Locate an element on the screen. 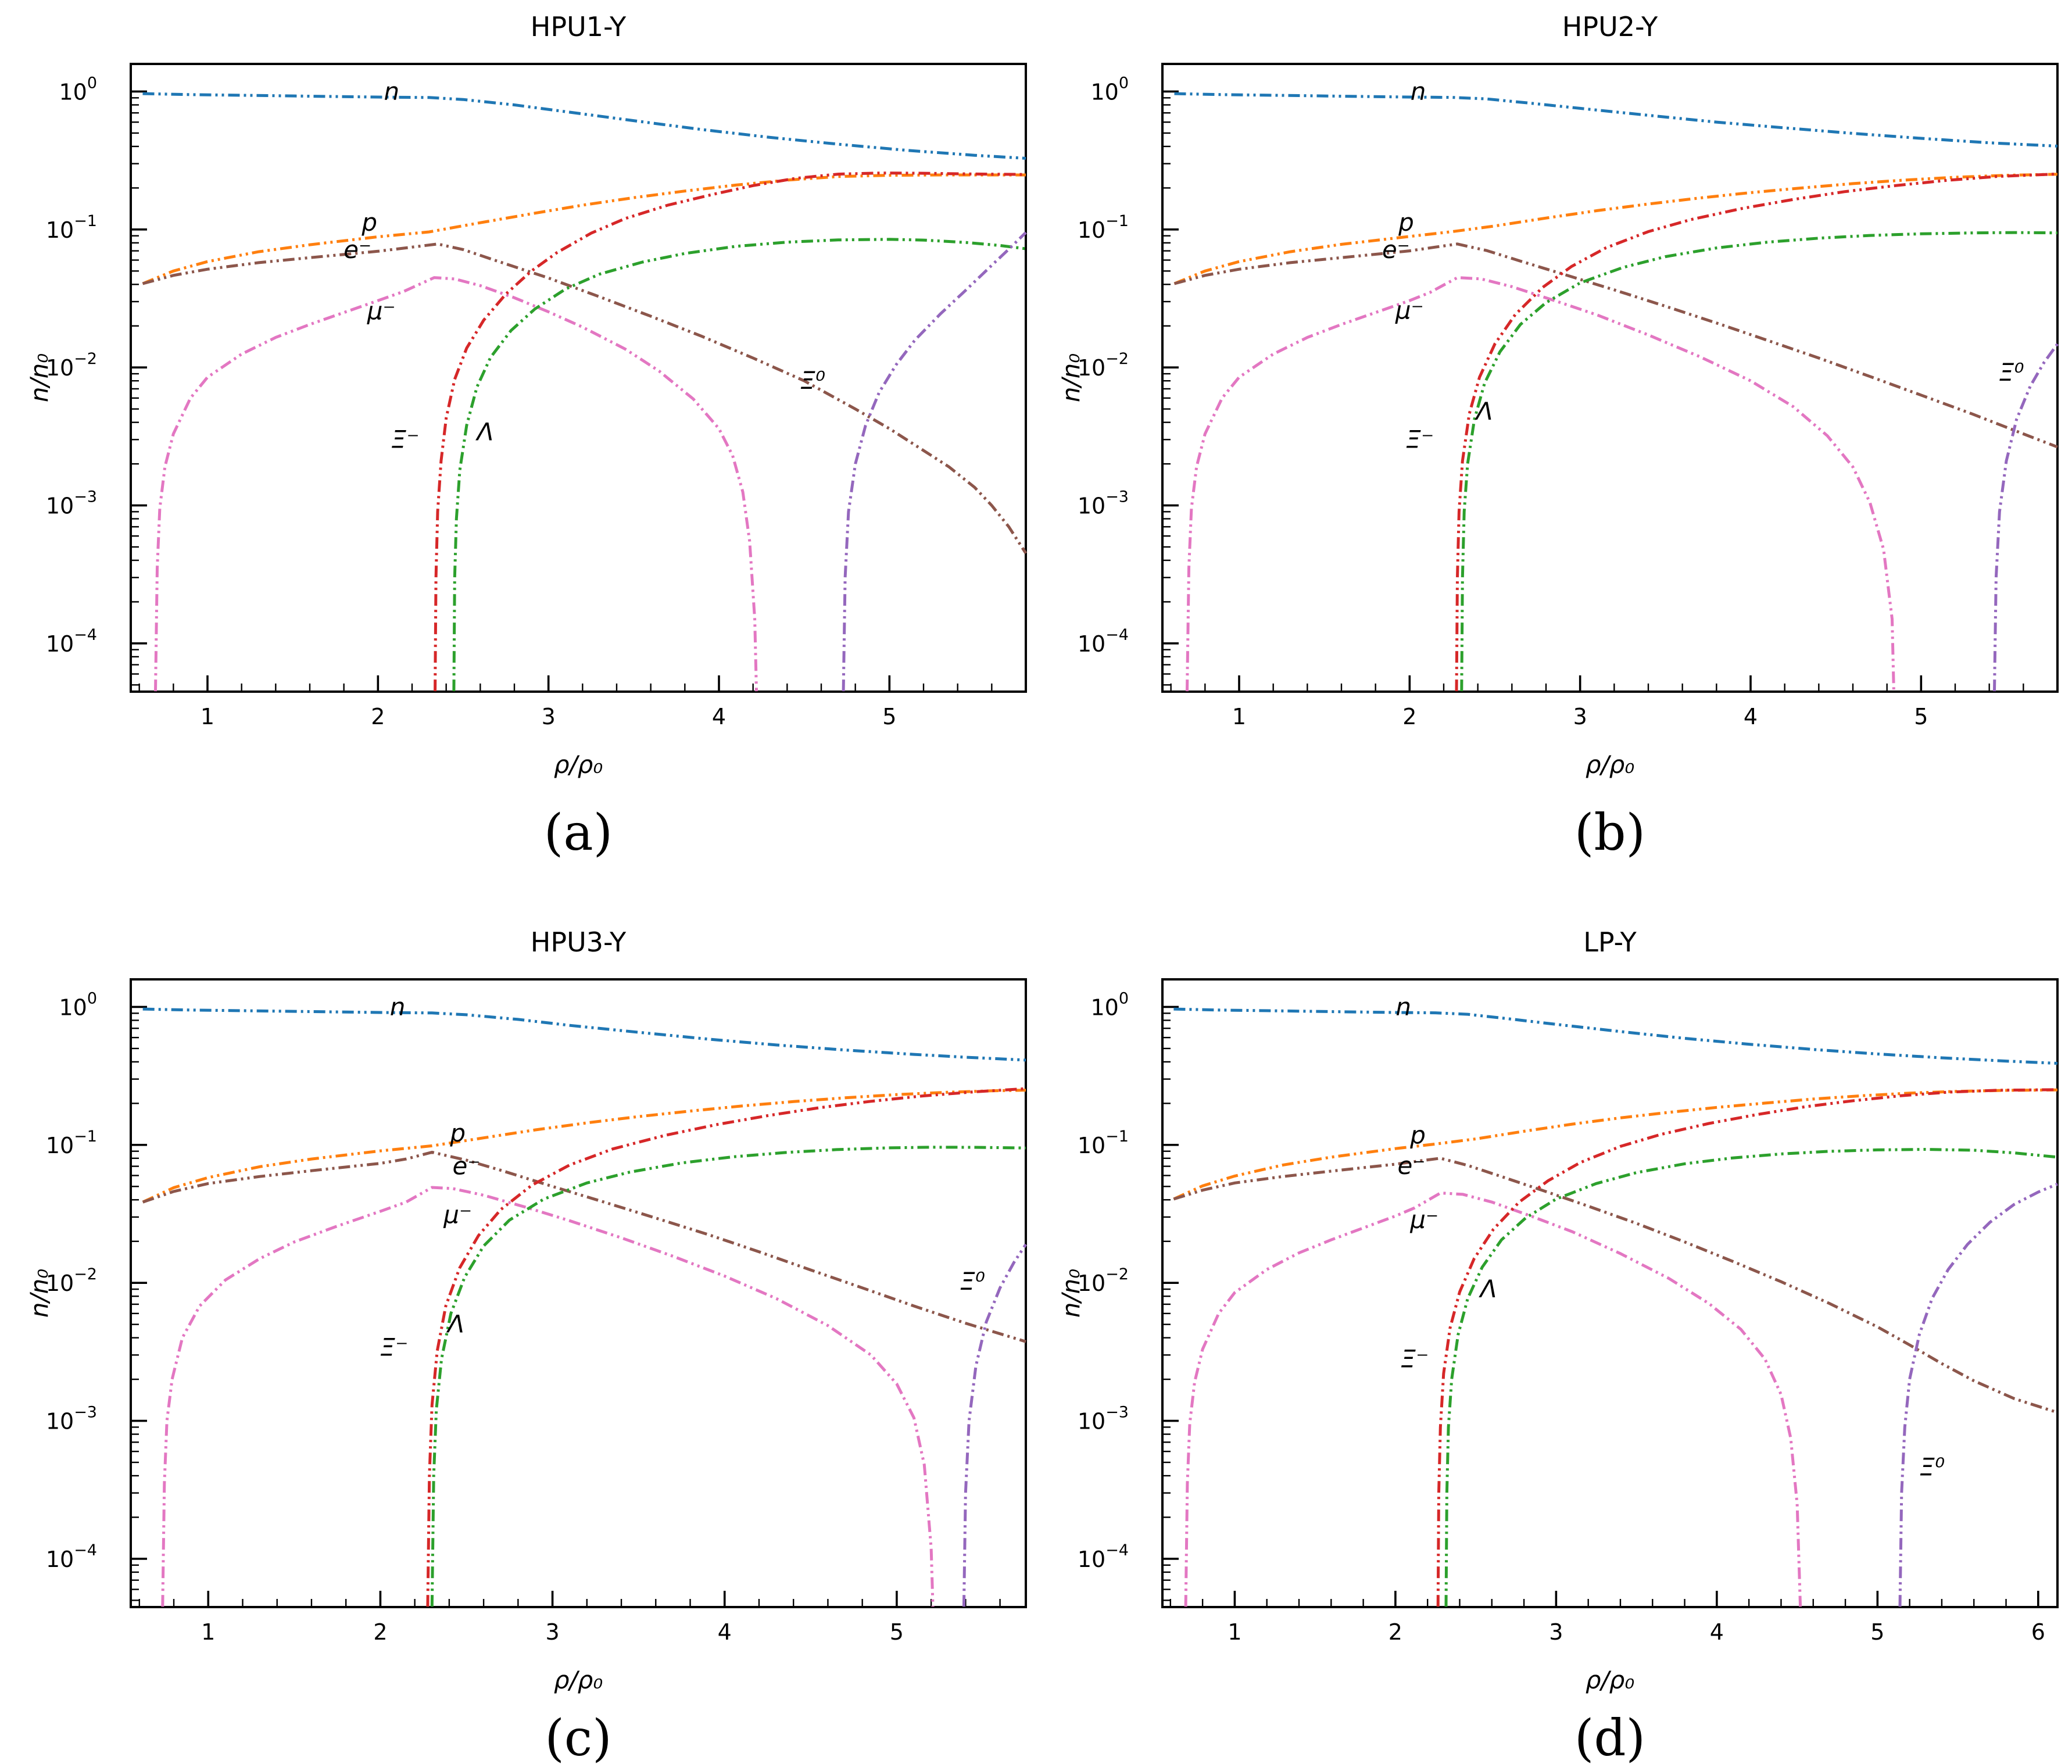 This screenshot has width=2072, height=1764. panel-caption-b: (b) is located at coordinates (1610, 833).